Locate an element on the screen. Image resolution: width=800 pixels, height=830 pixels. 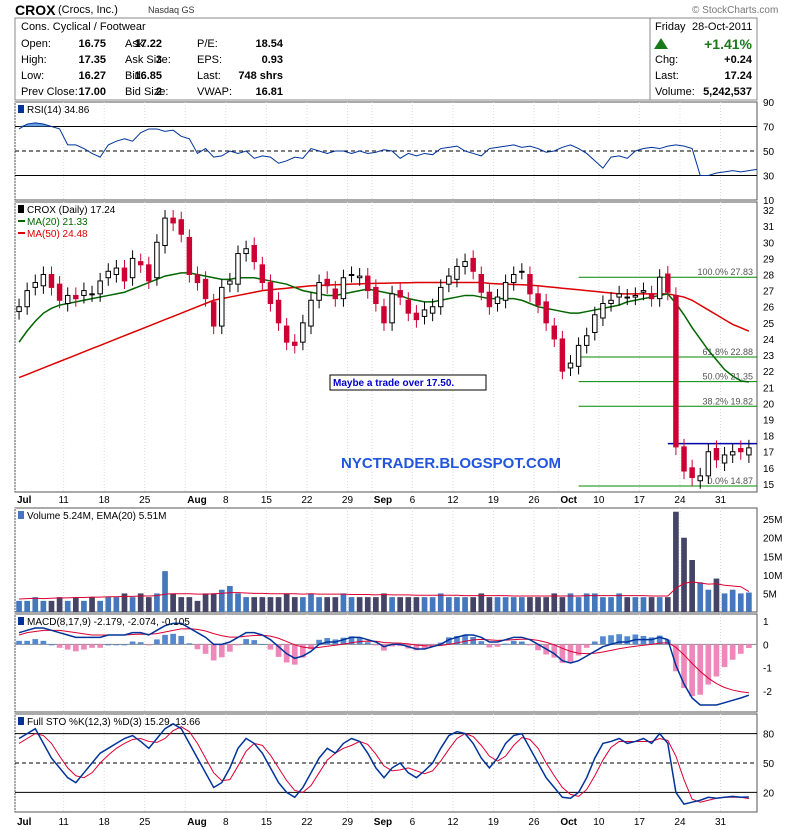
price-legend-label: CROX (Daily) 17.24 is located at coordinates (71, 210).